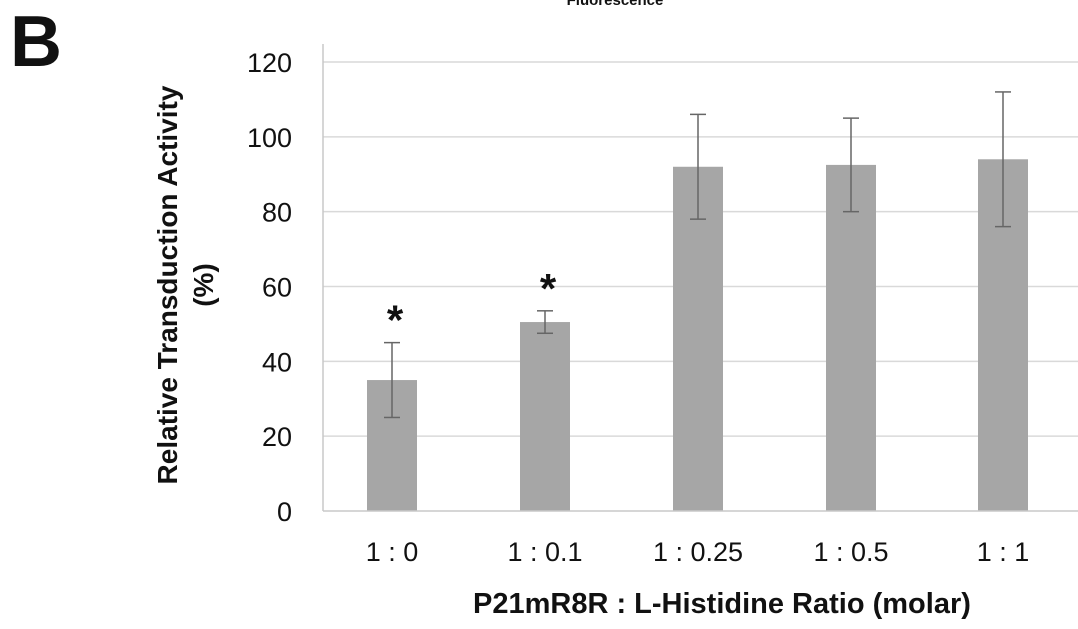 This screenshot has height=629, width=1078. What do you see at coordinates (36, 42) in the screenshot?
I see `panel-letter: B` at bounding box center [36, 42].